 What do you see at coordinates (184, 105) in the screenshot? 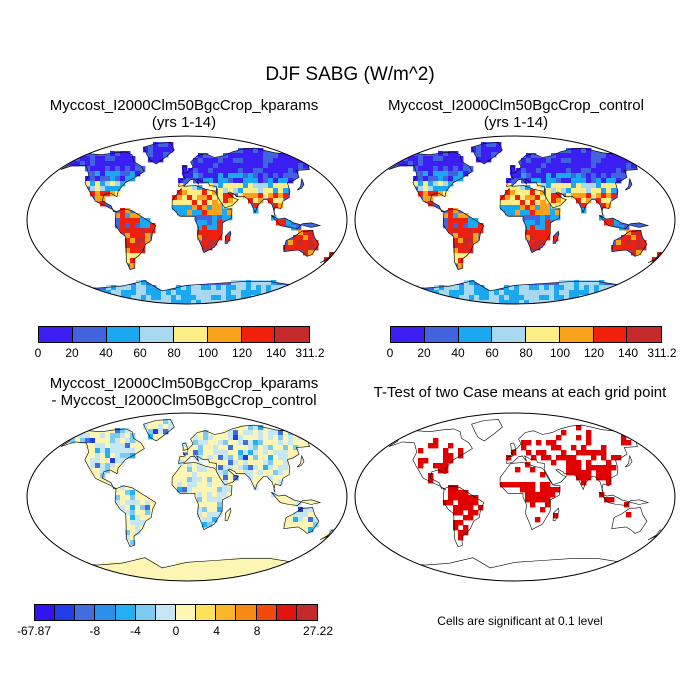
I see `panel-title-kparams-line1: Myccost_I2000Clm50BgcCrop_kparams` at bounding box center [184, 105].